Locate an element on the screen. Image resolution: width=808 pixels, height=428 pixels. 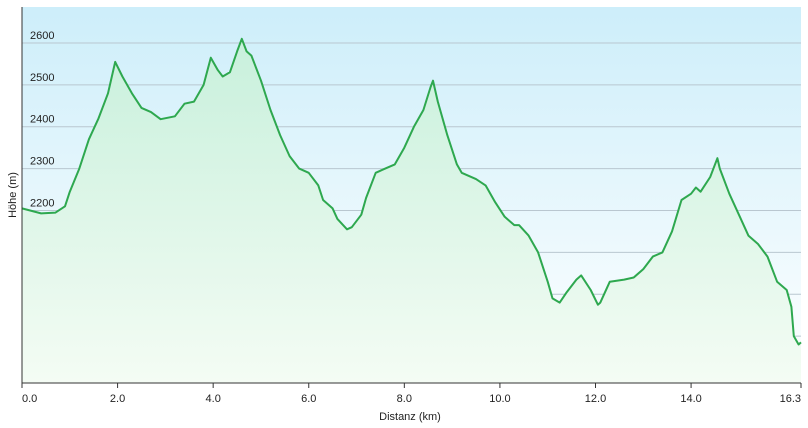
y-axis-label: Höhe (m) is located at coordinates (13, 195).